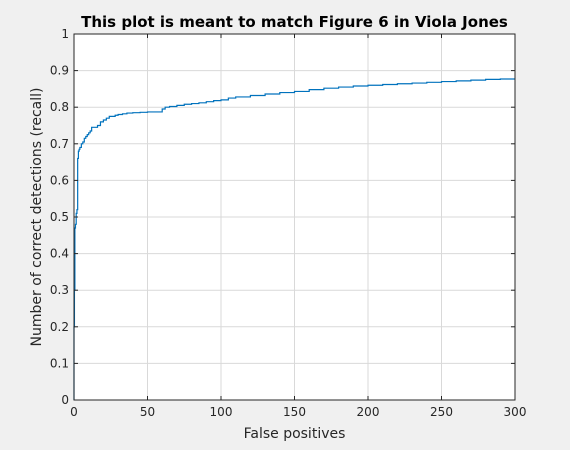 The width and height of the screenshot is (570, 450). What do you see at coordinates (65, 34) in the screenshot?
I see `y-tick-label: 1` at bounding box center [65, 34].